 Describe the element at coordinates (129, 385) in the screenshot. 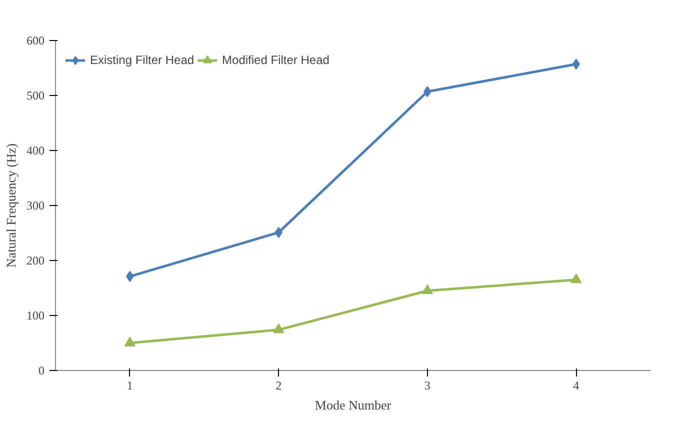

I see `x-tick-label: 1` at that location.